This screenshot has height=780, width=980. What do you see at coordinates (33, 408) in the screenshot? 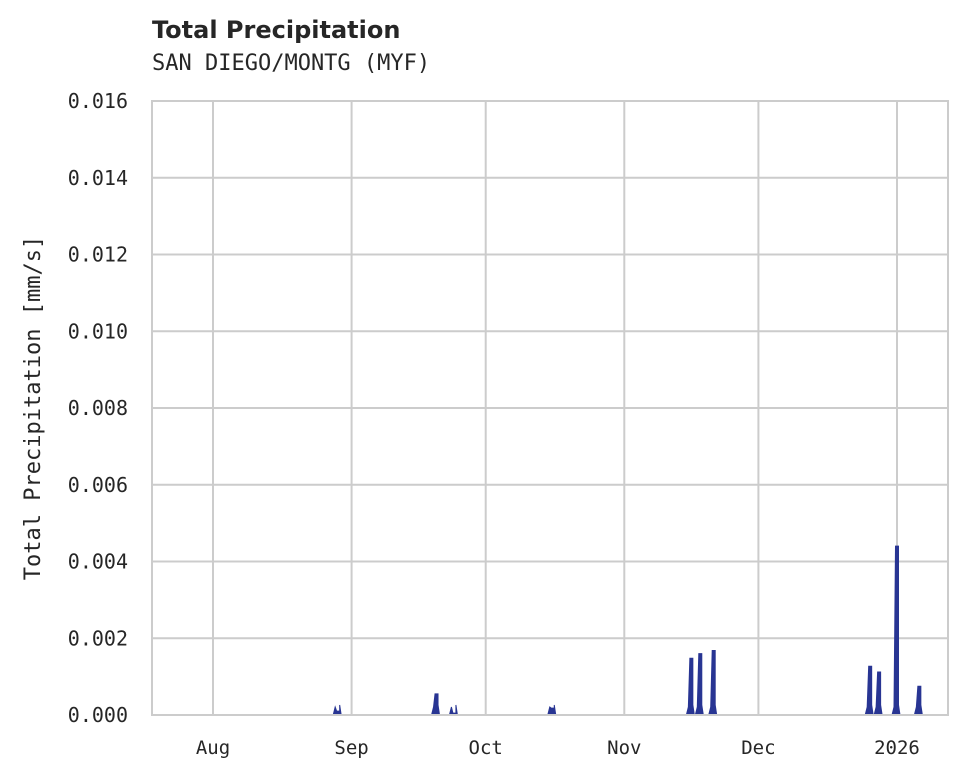
I see `y-axis-label: Total Precipitation [mm/s]` at bounding box center [33, 408].